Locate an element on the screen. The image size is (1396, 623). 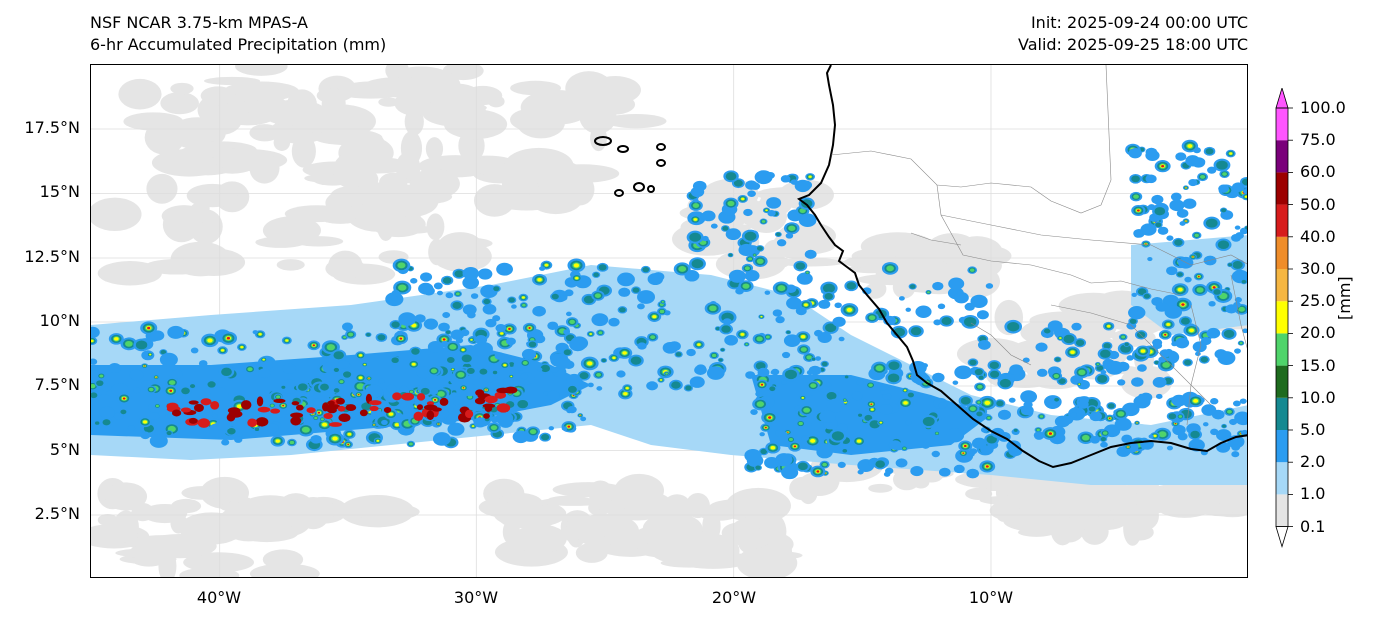
colorbar-tick-label: 0.1 is located at coordinates (1313, 526).